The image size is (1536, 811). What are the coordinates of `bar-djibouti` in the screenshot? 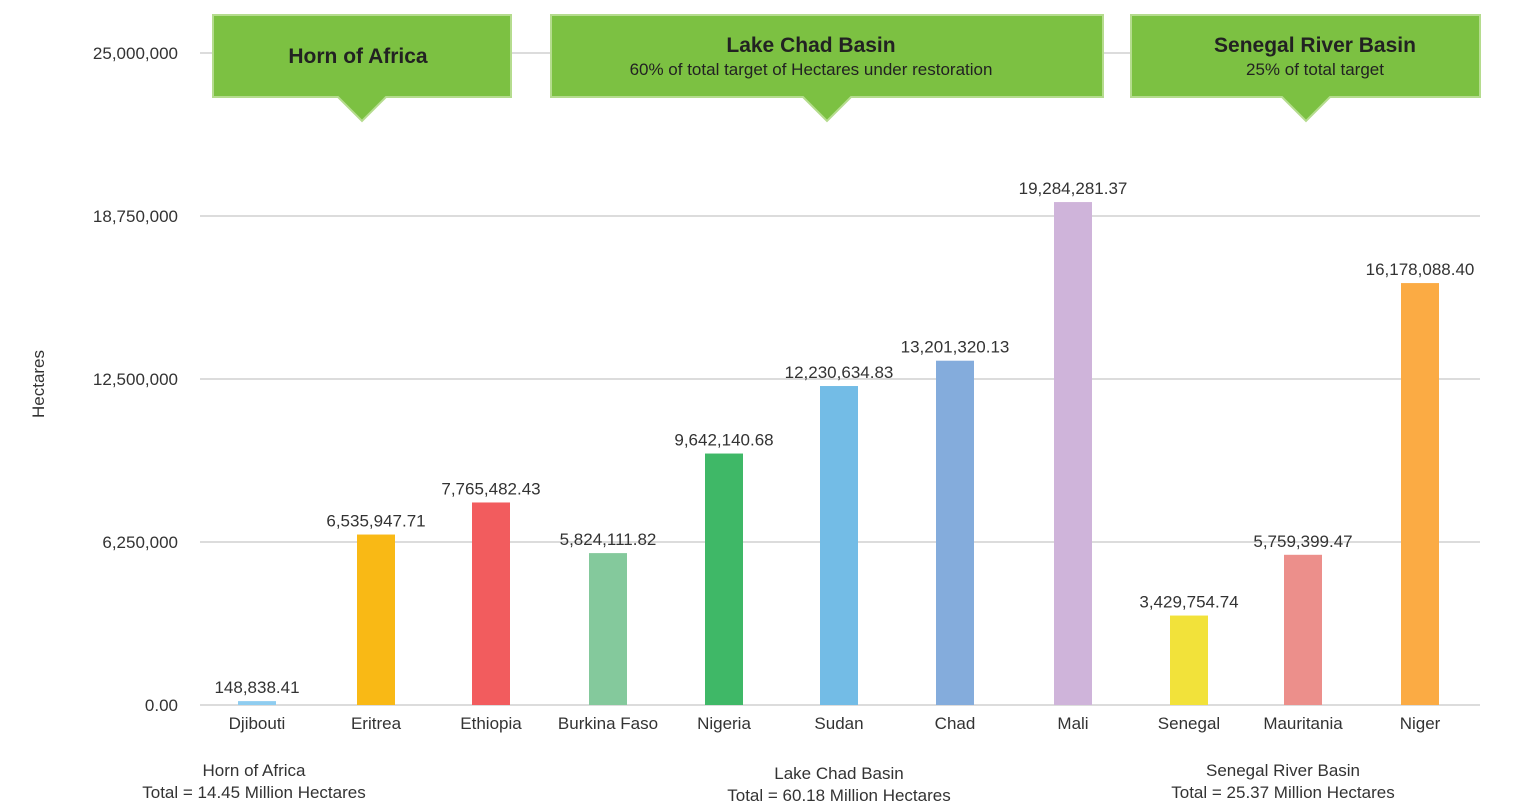 It's located at (257, 703).